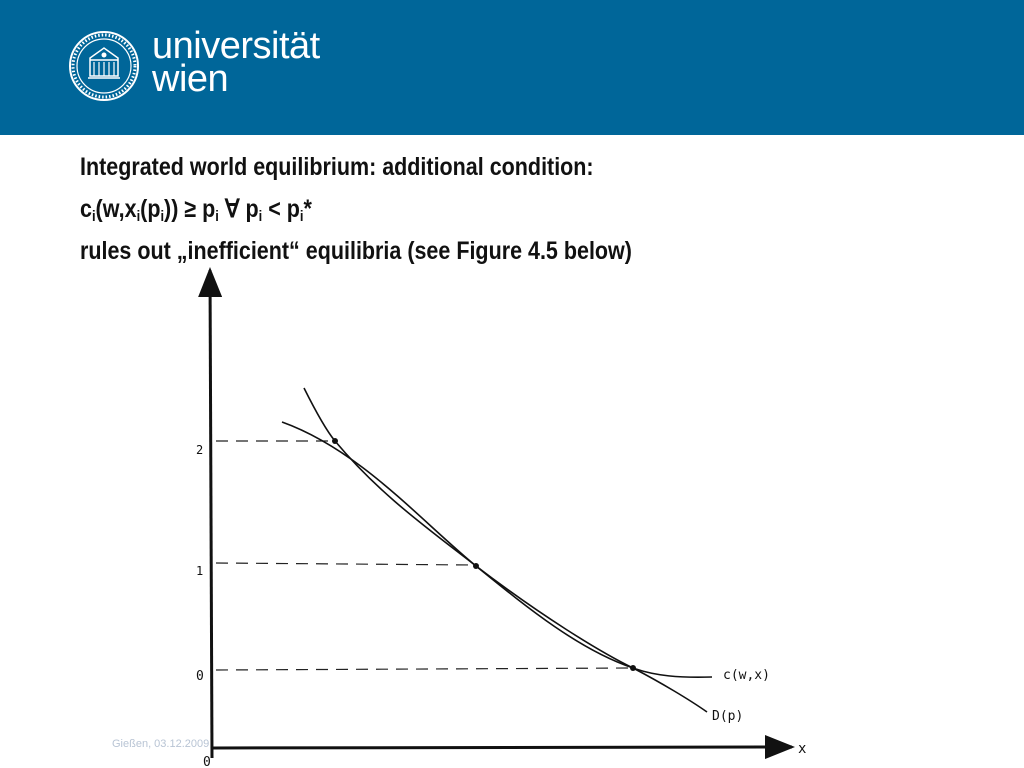 Image resolution: width=1024 pixels, height=768 pixels. Describe the element at coordinates (210, 513) in the screenshot. I see `y-axis` at that location.